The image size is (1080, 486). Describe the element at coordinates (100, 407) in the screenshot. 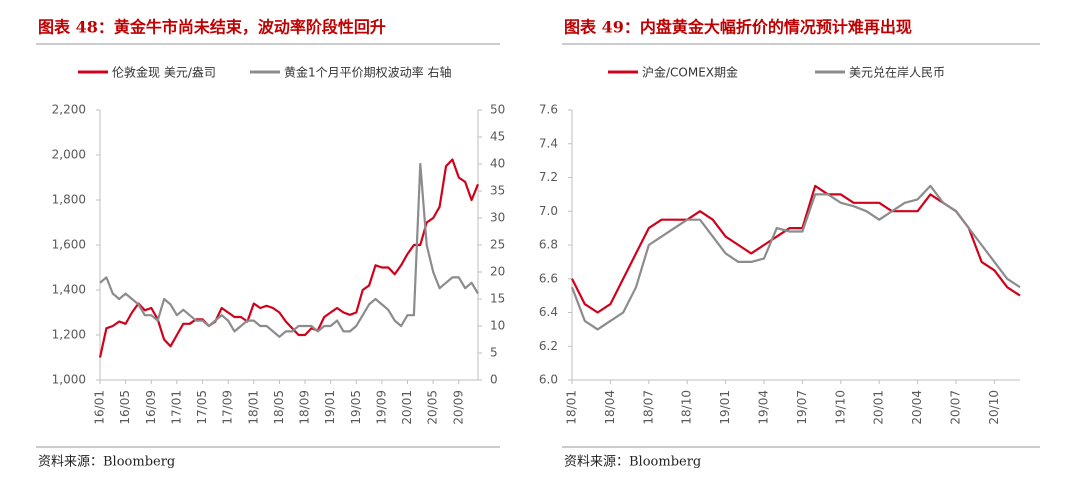

I see `x-tick-label: 16/01` at that location.